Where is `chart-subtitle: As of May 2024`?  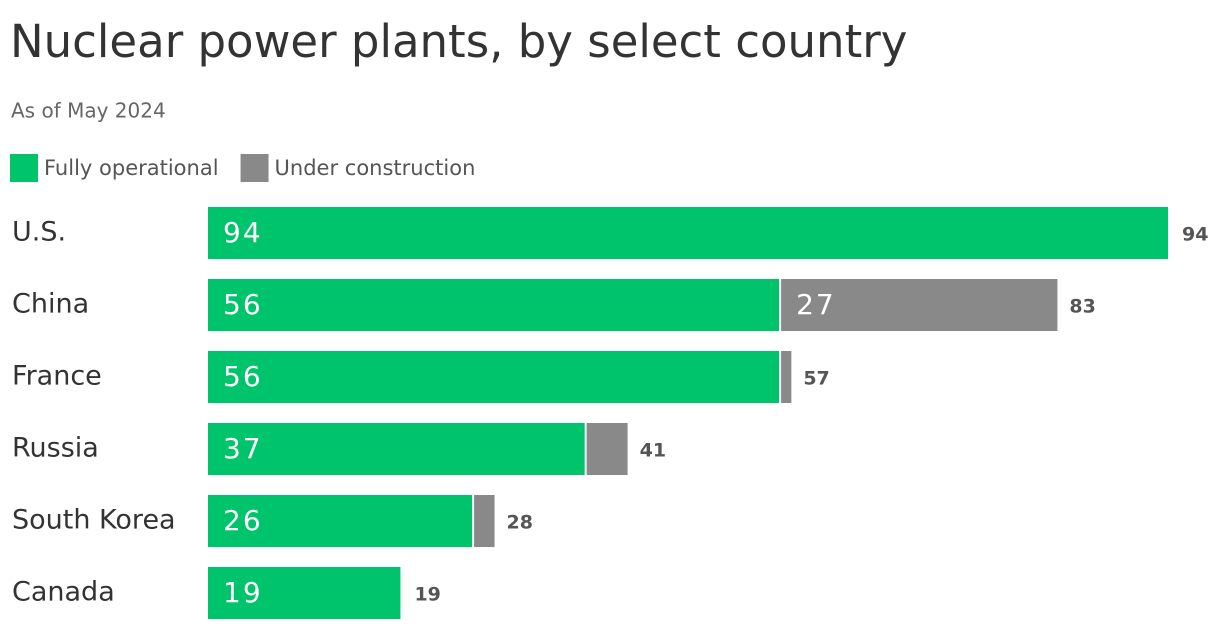
chart-subtitle: As of May 2024 is located at coordinates (88, 111).